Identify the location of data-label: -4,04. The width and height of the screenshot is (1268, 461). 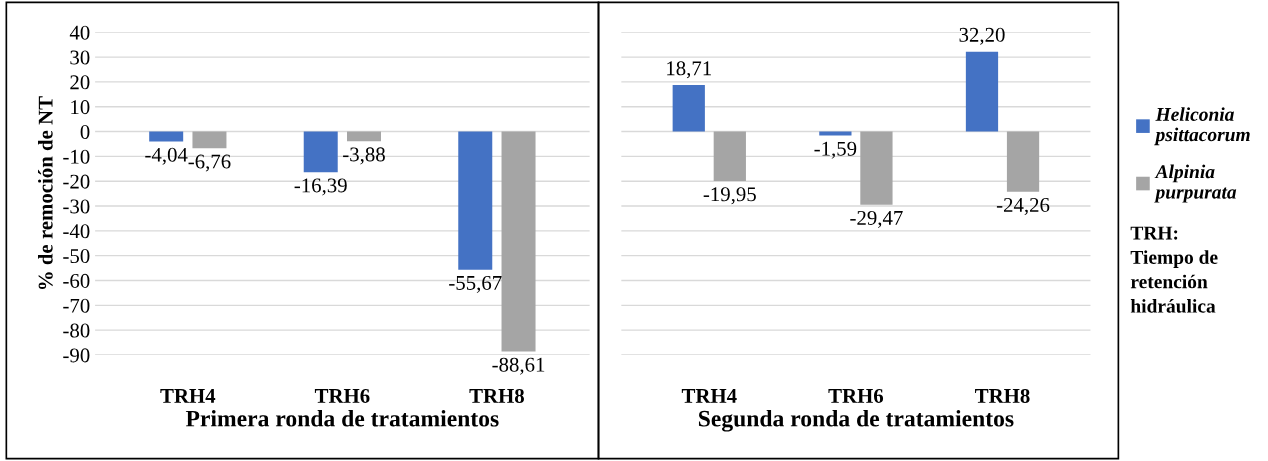
(166, 156).